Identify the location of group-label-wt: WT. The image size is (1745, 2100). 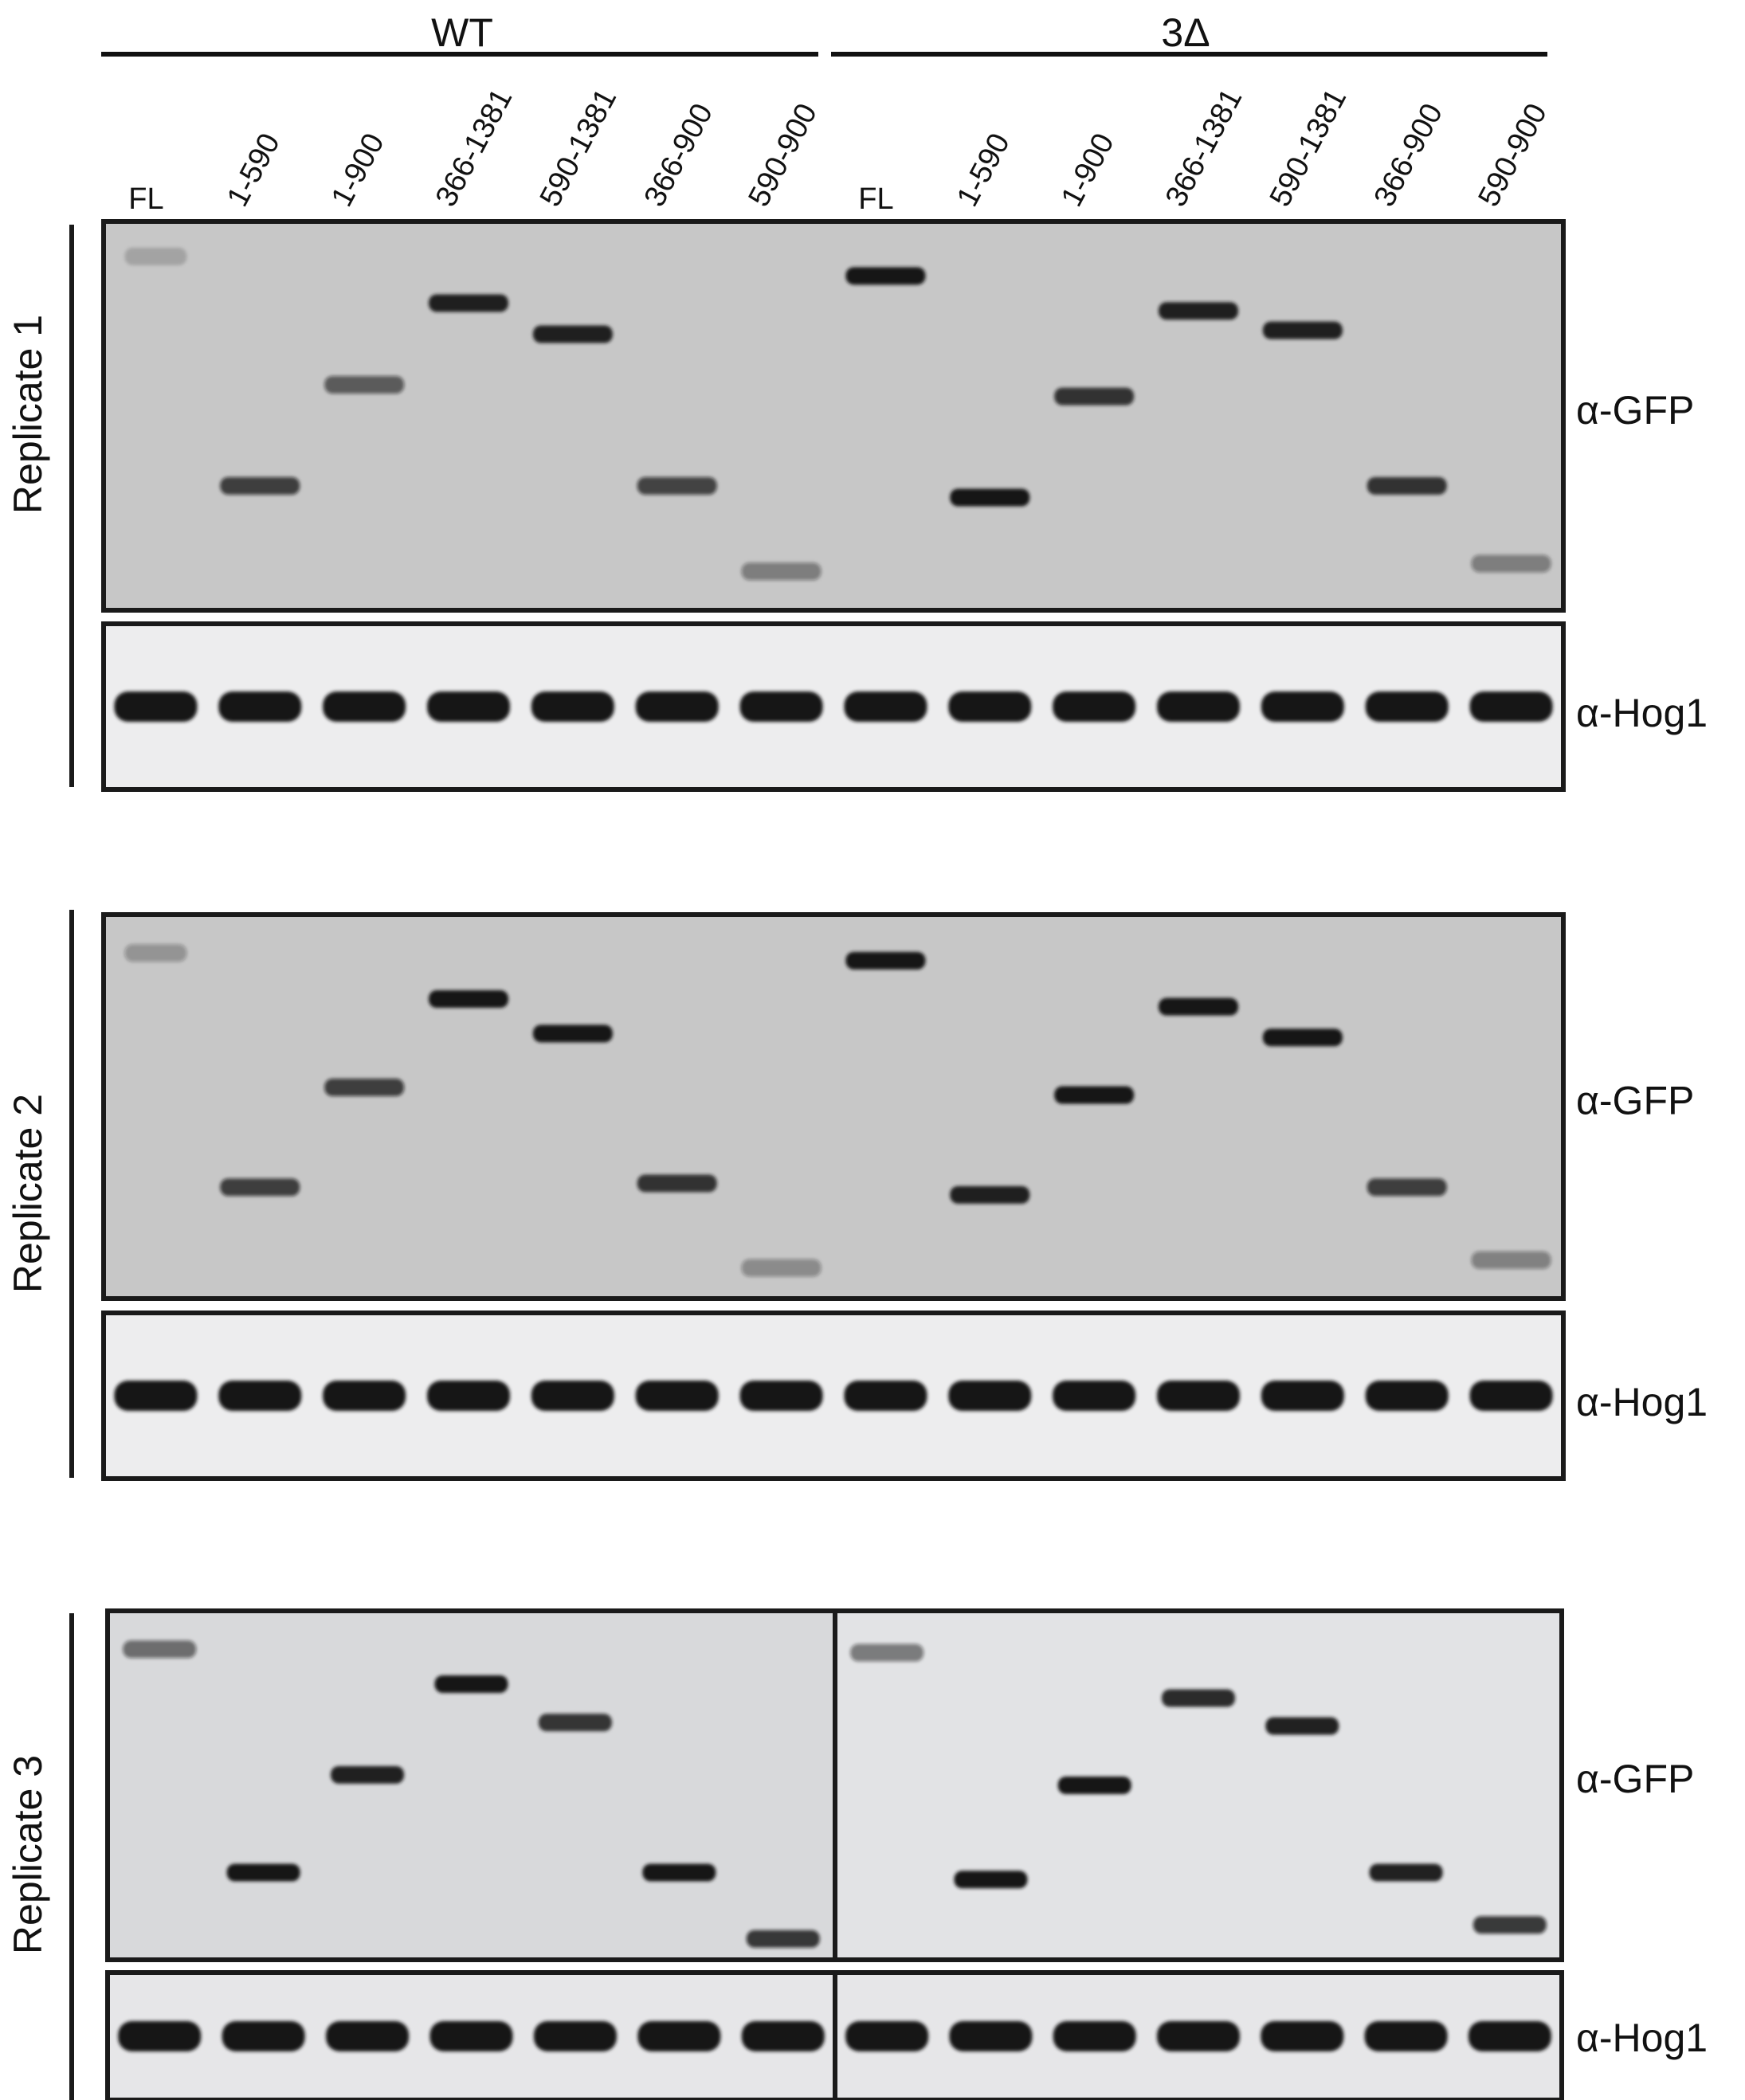
(462, 32).